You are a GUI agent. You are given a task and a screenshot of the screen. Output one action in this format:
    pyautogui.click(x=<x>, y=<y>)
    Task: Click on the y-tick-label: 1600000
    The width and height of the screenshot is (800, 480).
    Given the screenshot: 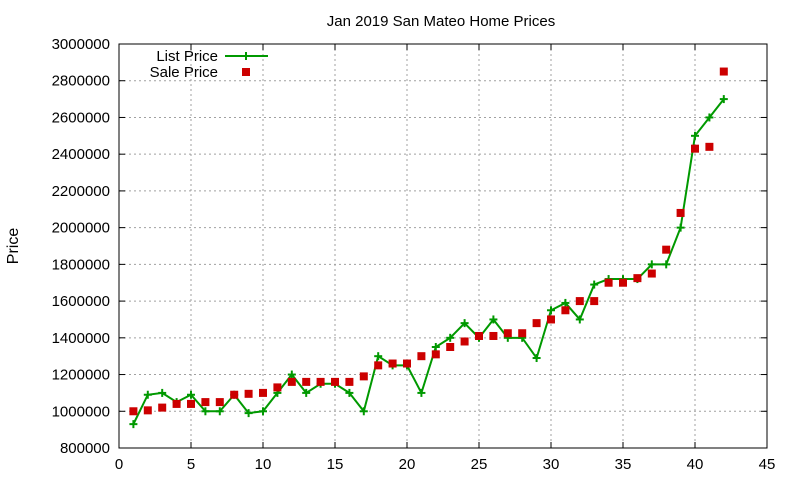 What is the action you would take?
    pyautogui.click(x=81, y=301)
    